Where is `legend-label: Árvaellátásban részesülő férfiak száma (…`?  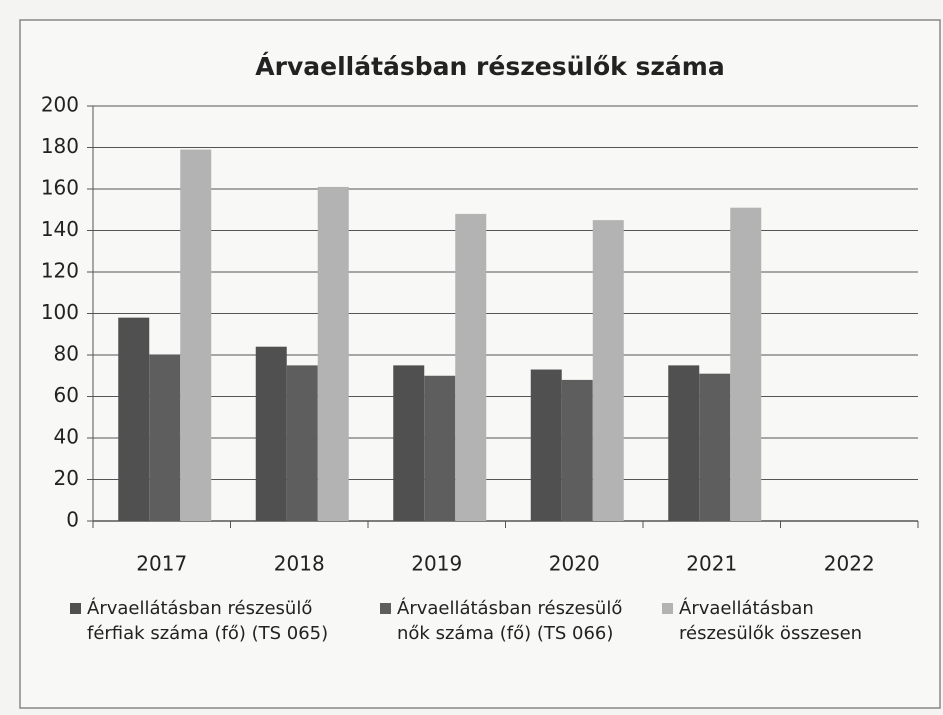
legend-label: Árvaellátásban részesülő férfiak száma (… is located at coordinates (208, 621).